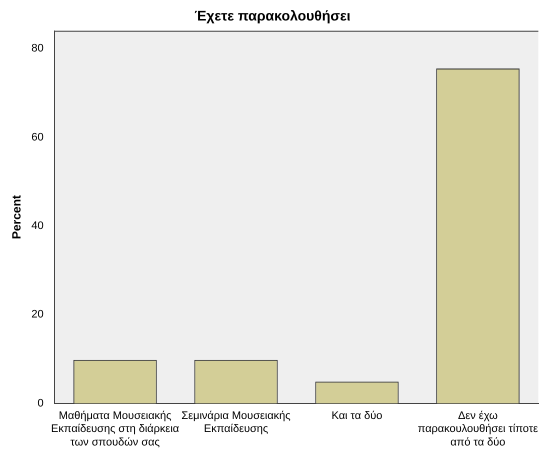 The image size is (539, 452). I want to click on x-tick-label: Μαθήματα Μουσειακής Εκπαίδευσης στη διάρκεια των σπουδών σας, so click(115, 429).